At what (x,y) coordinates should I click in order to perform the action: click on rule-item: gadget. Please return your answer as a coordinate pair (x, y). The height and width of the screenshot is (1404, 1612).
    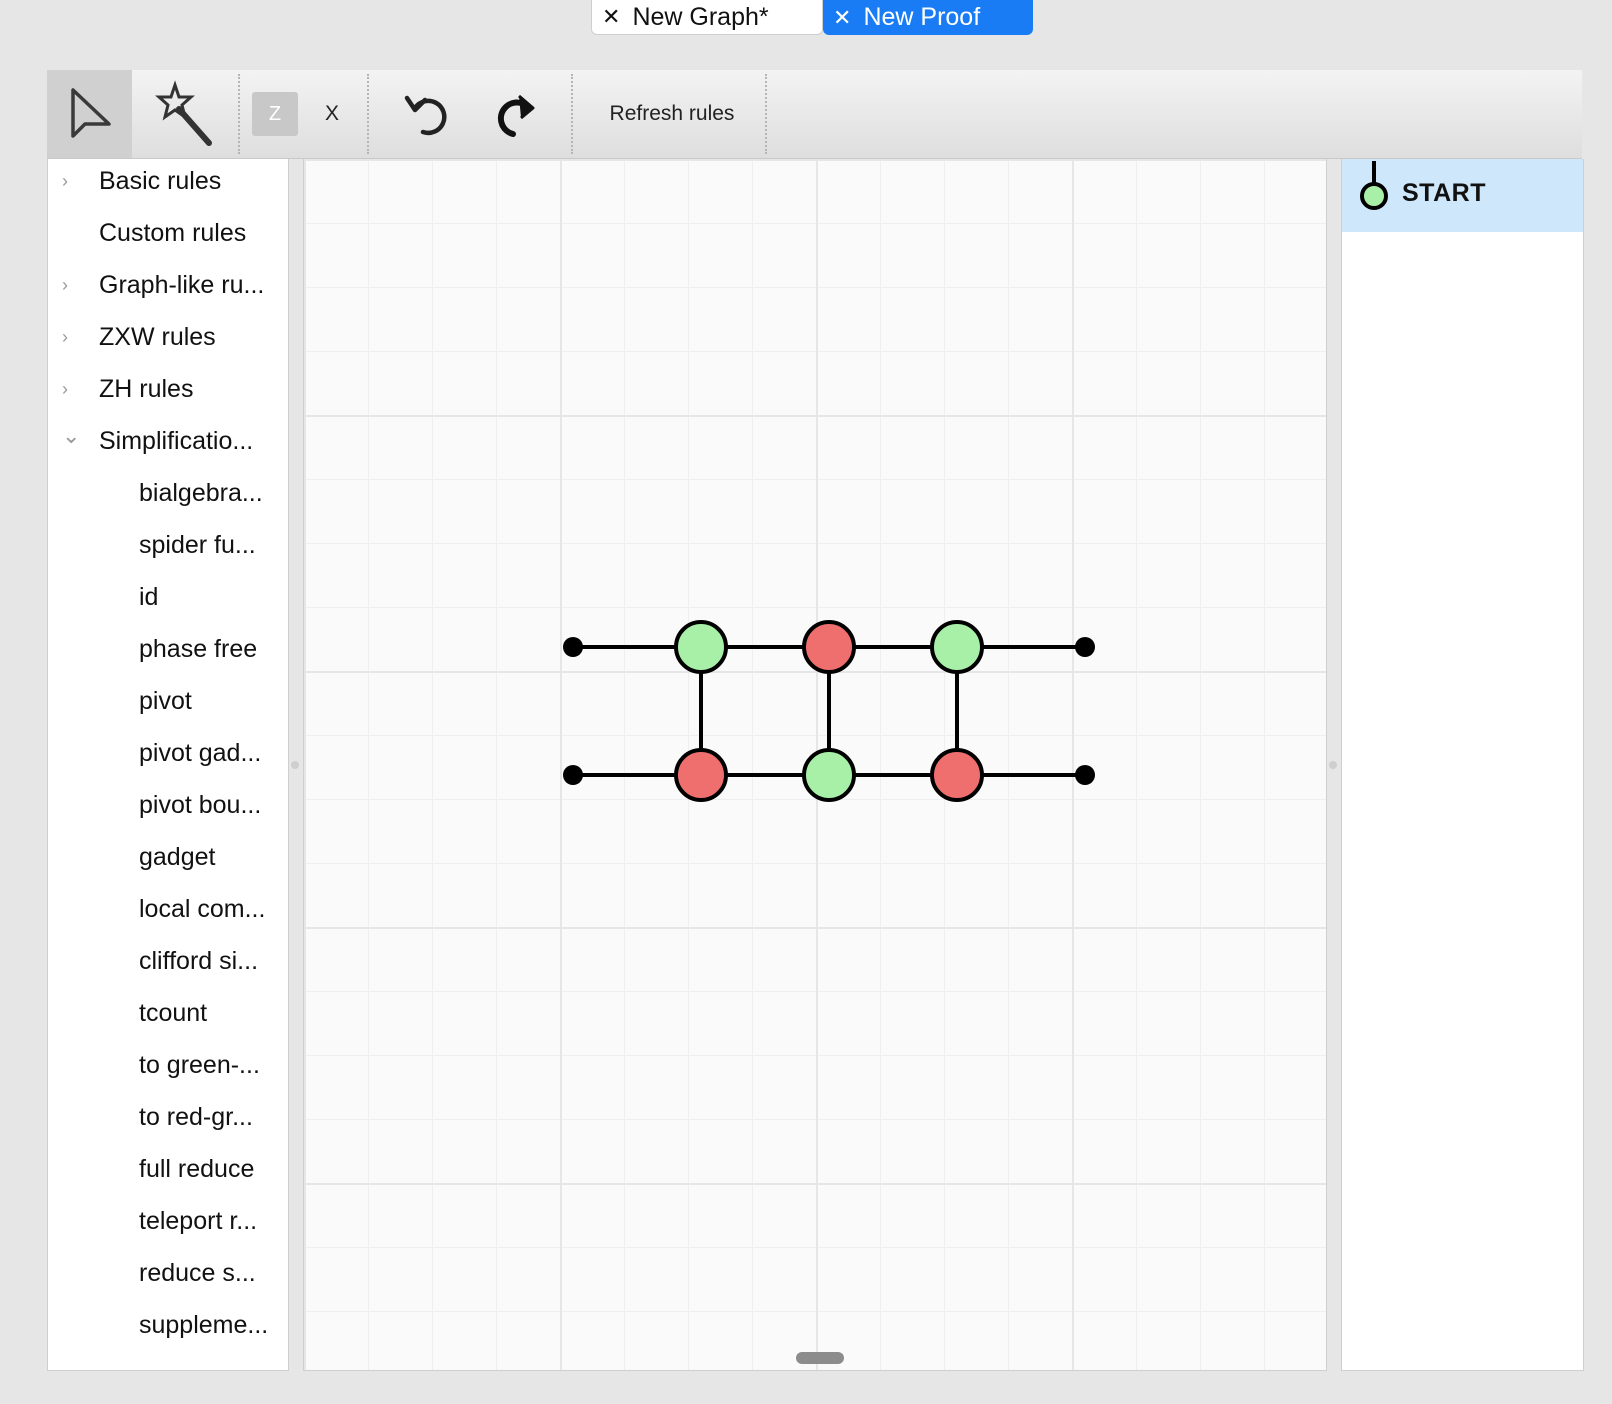
    Looking at the image, I should click on (168, 857).